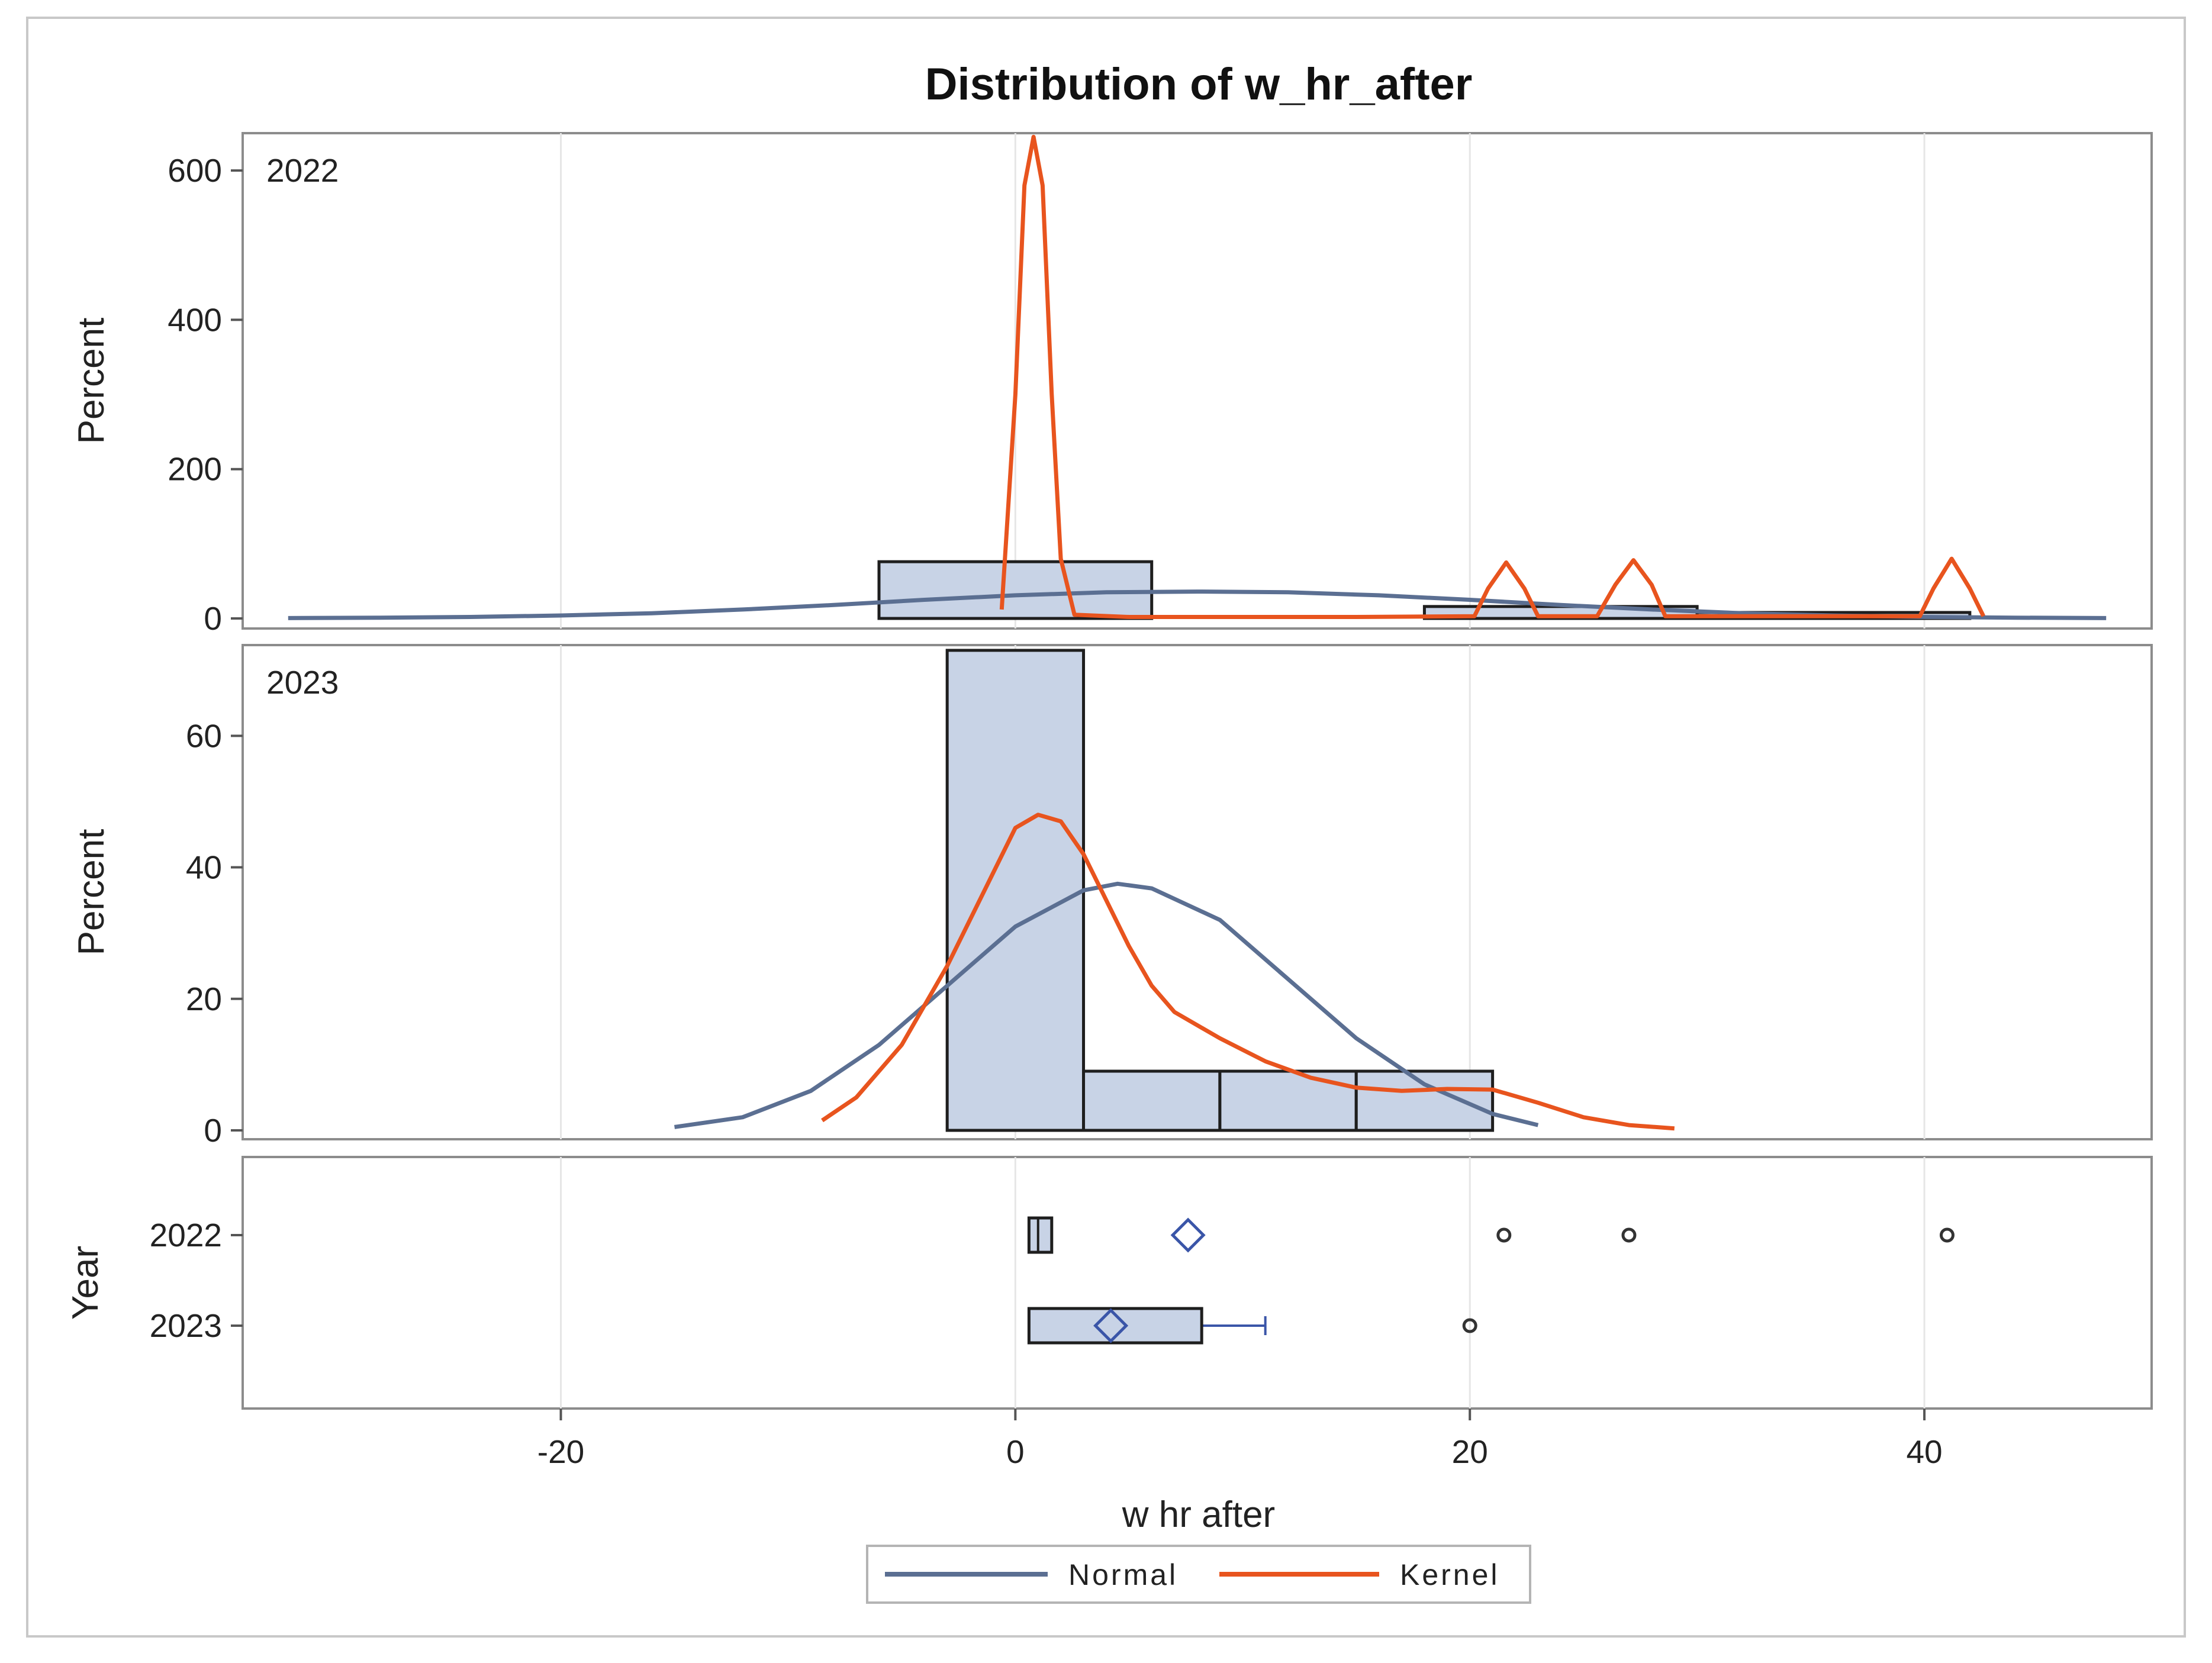  What do you see at coordinates (1199, 84) in the screenshot?
I see `chart-title: Distribution of w_hr_after` at bounding box center [1199, 84].